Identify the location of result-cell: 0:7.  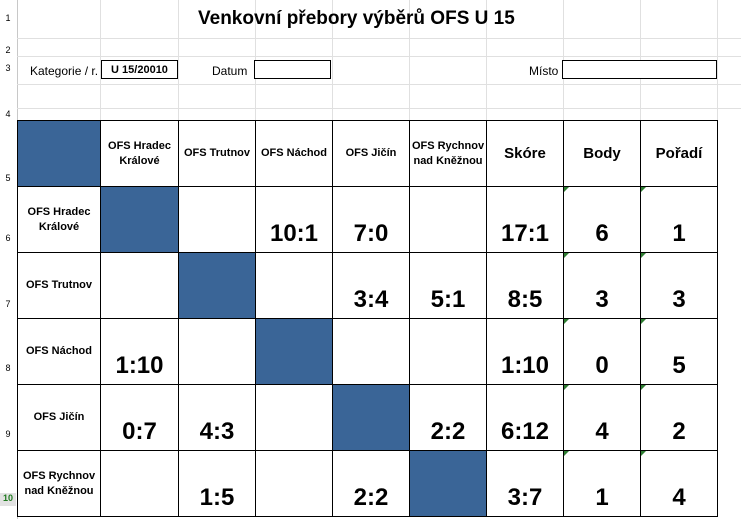
(139, 417).